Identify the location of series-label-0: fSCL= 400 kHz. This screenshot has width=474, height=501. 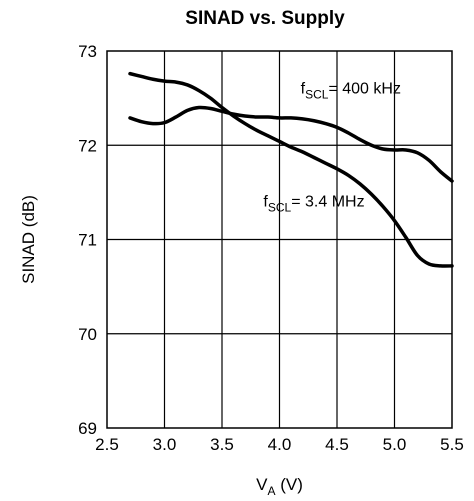
(351, 90).